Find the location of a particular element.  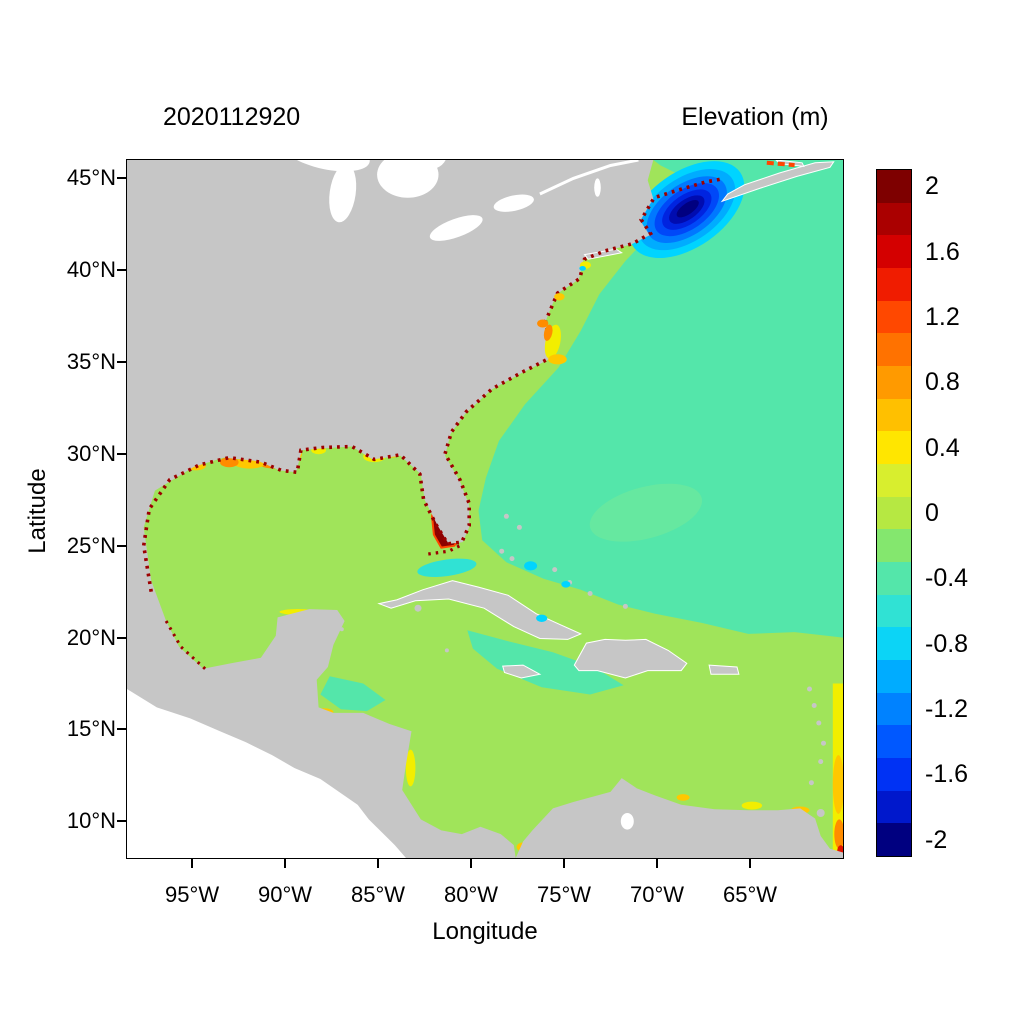

colorbar-tick-label: -1.2 is located at coordinates (947, 709).